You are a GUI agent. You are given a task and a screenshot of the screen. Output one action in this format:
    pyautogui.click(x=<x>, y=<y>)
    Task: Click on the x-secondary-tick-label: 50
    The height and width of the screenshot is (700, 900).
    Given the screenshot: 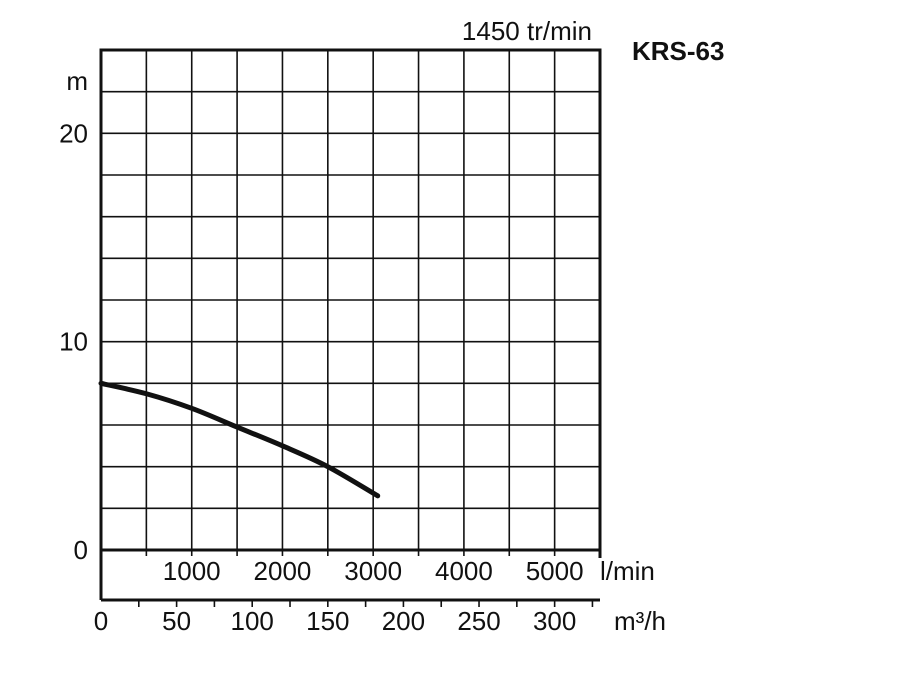 What is the action you would take?
    pyautogui.click(x=176, y=621)
    